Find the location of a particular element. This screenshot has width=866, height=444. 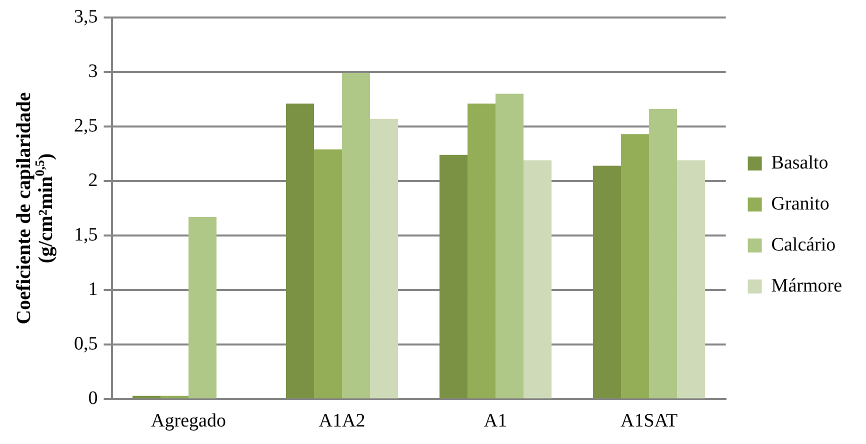

x-tick-label: Agregado is located at coordinates (188, 421).